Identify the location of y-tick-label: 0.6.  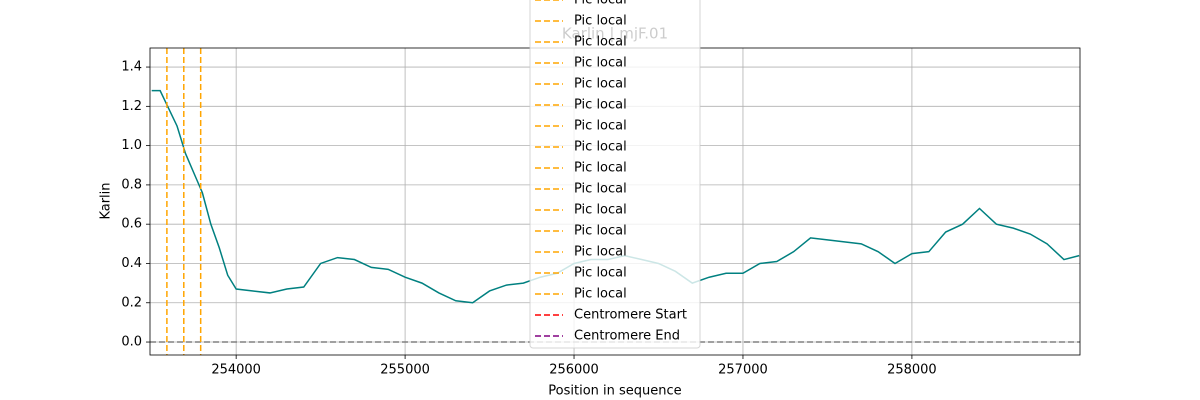
(131, 224).